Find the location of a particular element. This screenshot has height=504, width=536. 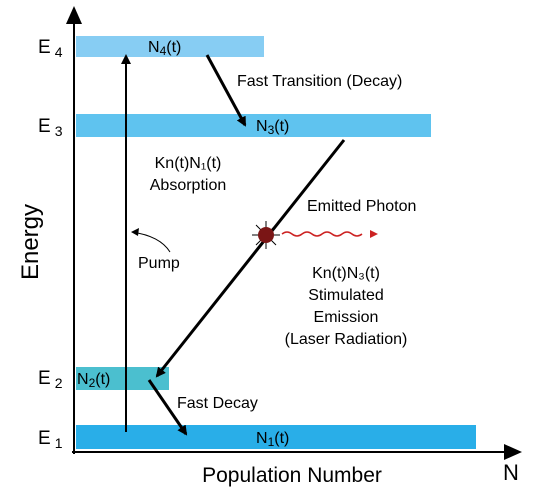

x-axis-end-label: N is located at coordinates (511, 472).